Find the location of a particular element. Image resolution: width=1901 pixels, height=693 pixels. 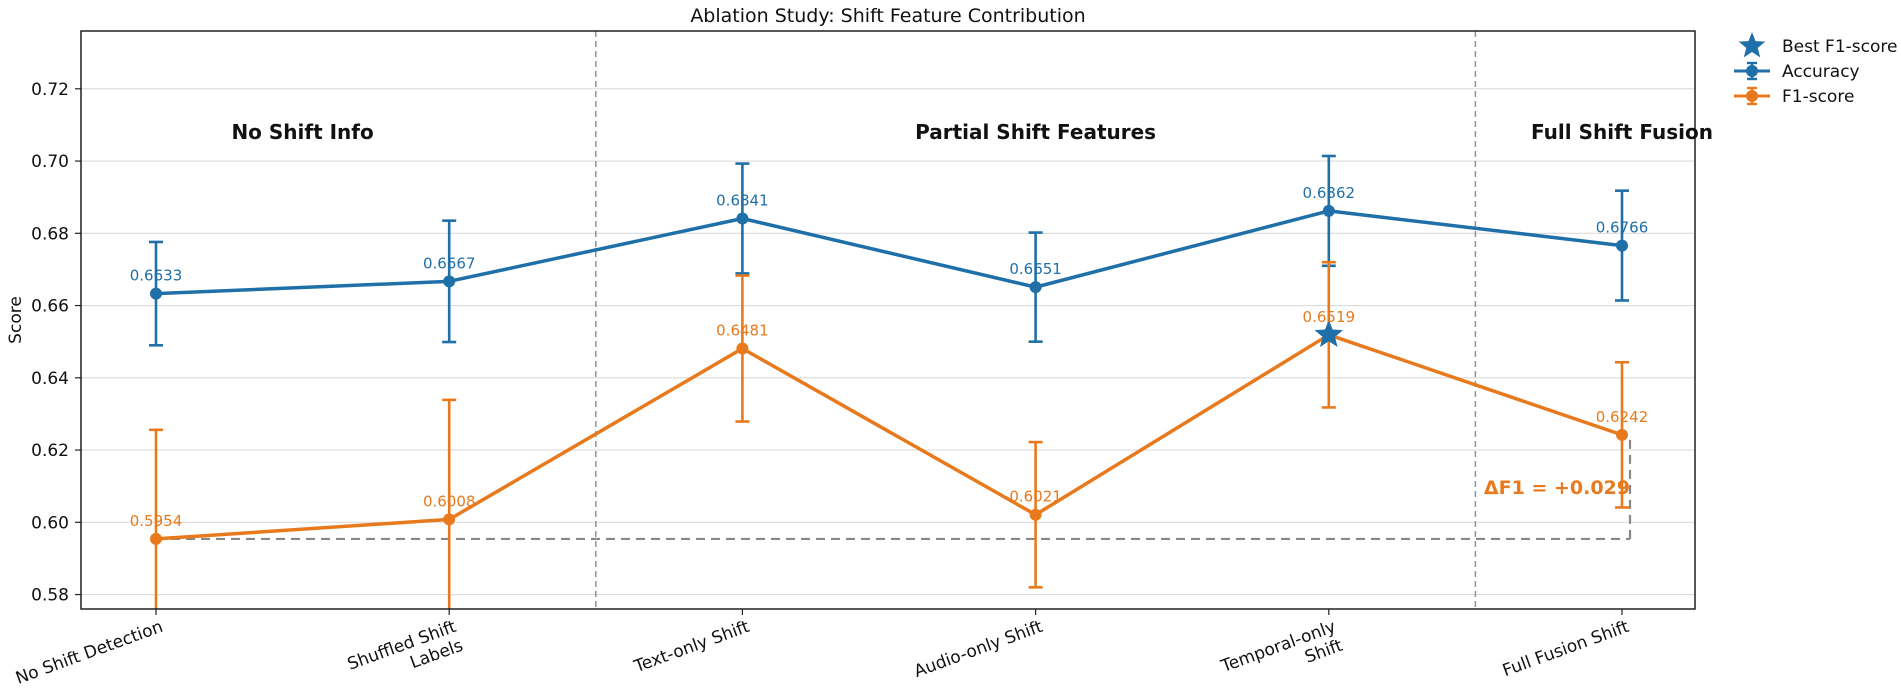

legend-item-f1-score: F1-score is located at coordinates (1794, 96).